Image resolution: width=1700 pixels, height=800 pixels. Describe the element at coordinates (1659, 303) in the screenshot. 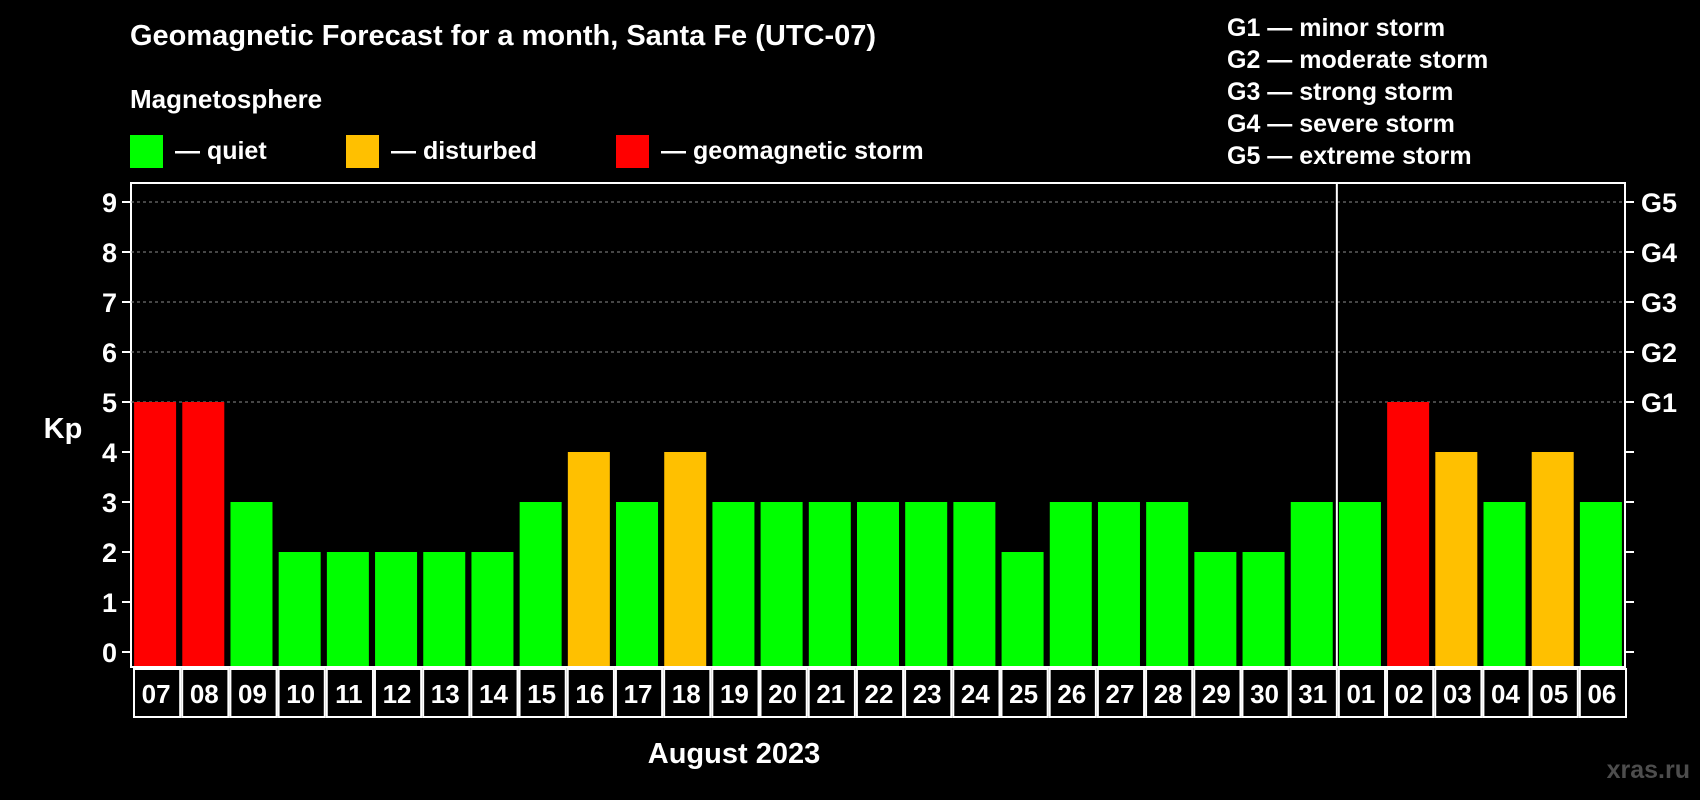

I see `right-axis-label-G3: G3` at that location.